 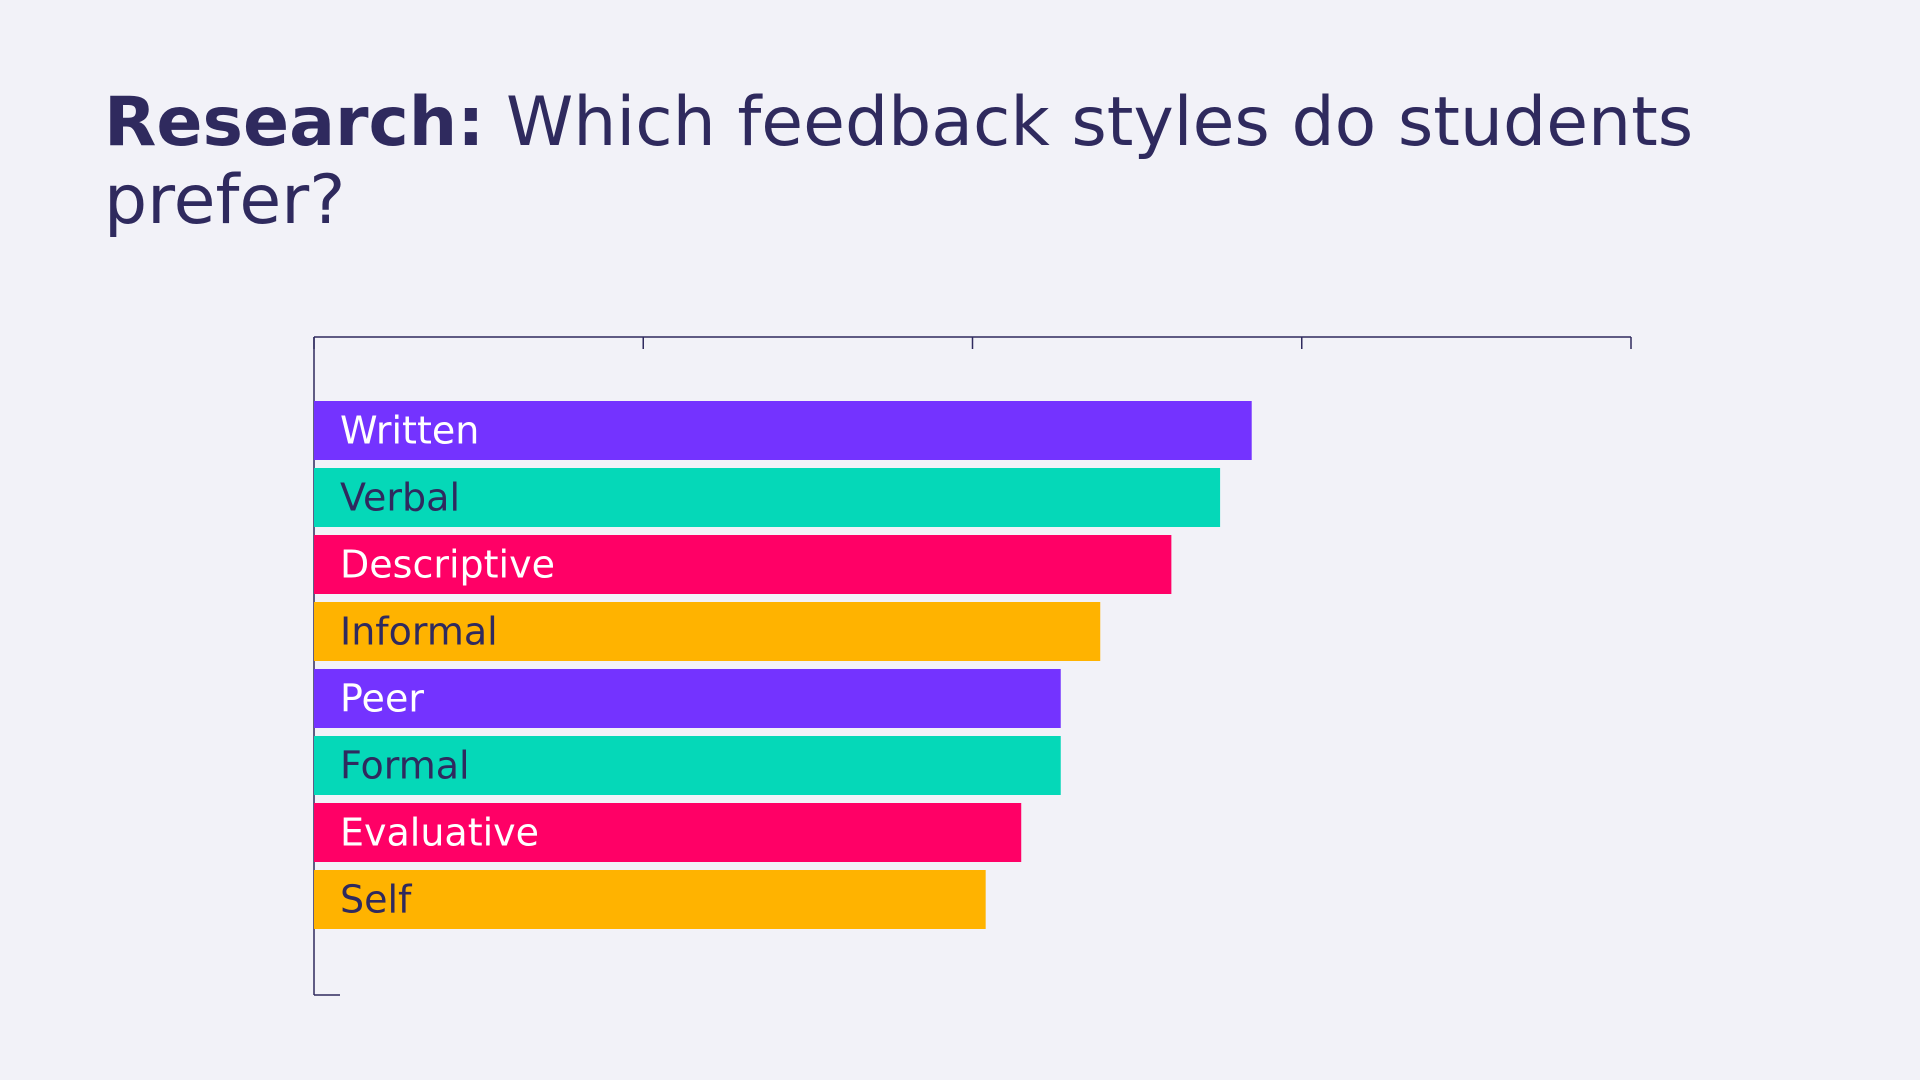 What do you see at coordinates (447, 565) in the screenshot?
I see `bar-label-descriptive: Descriptive` at bounding box center [447, 565].